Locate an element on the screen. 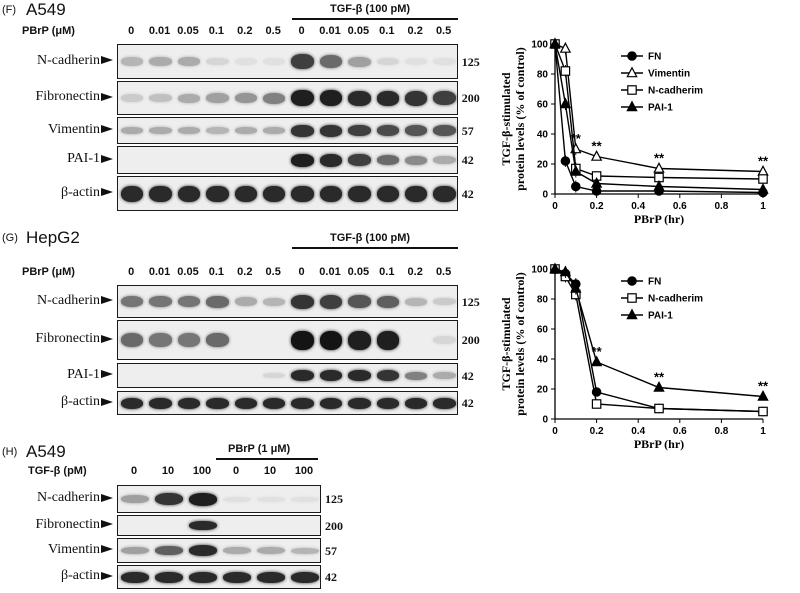 This screenshot has width=800, height=593. legend-label: PAI-1 is located at coordinates (660, 108).